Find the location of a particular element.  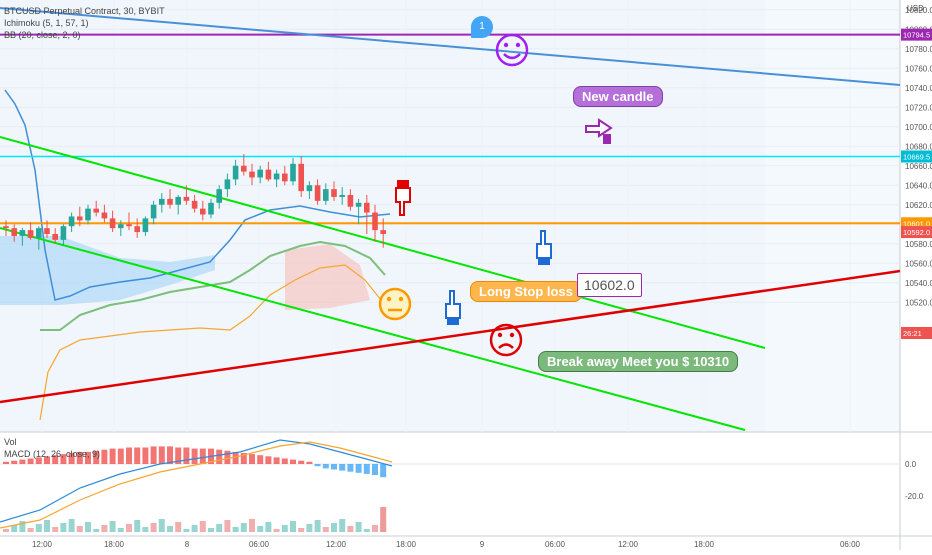

break-away-text: Break away Meet you $ 10310 is located at coordinates (638, 361).